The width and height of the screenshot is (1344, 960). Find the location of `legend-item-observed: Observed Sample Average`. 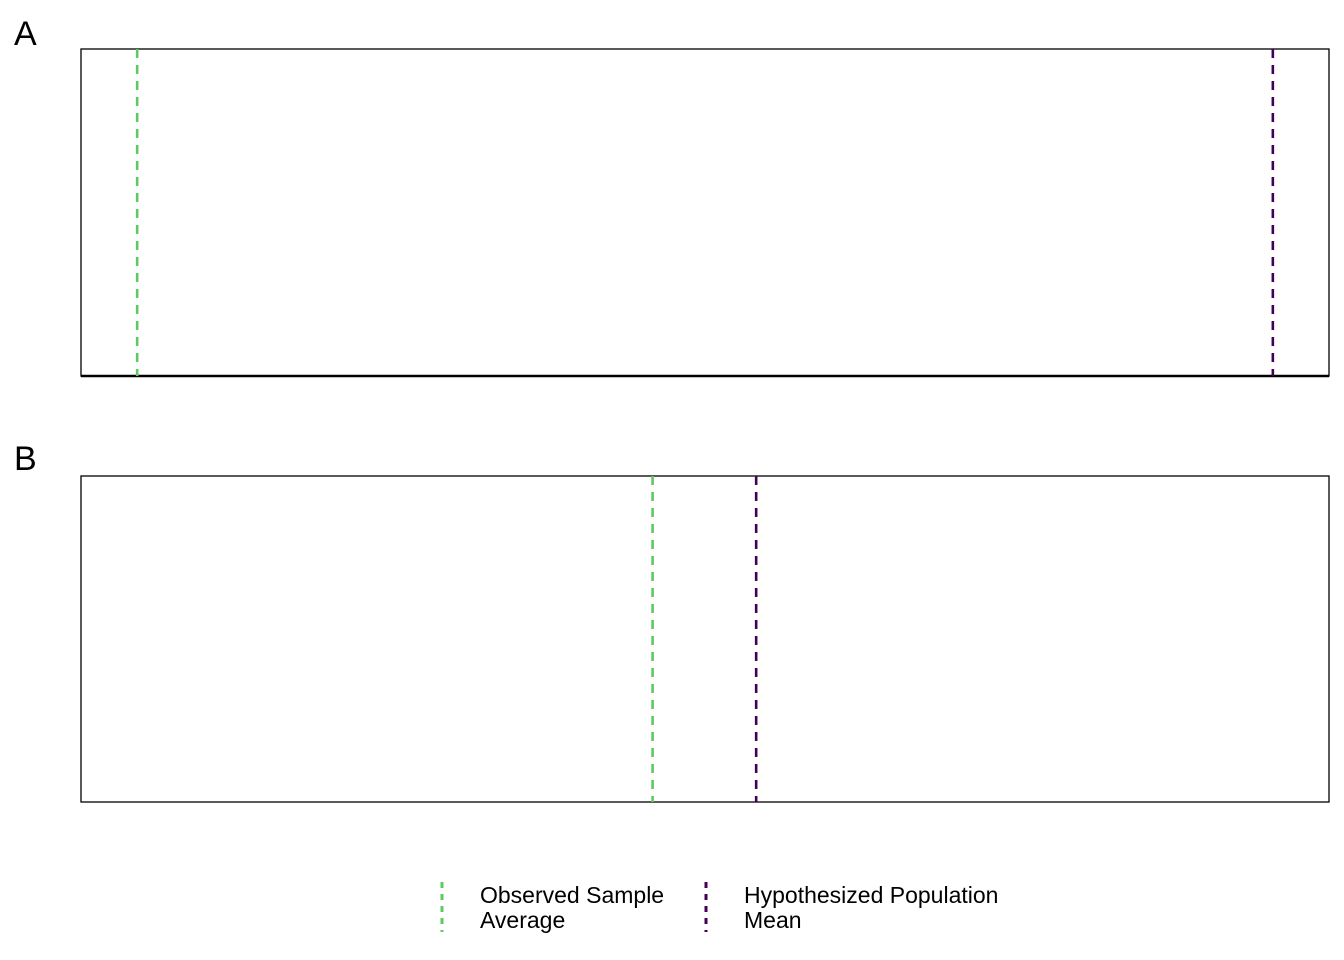

legend-item-observed: Observed Sample Average is located at coordinates (552, 907).